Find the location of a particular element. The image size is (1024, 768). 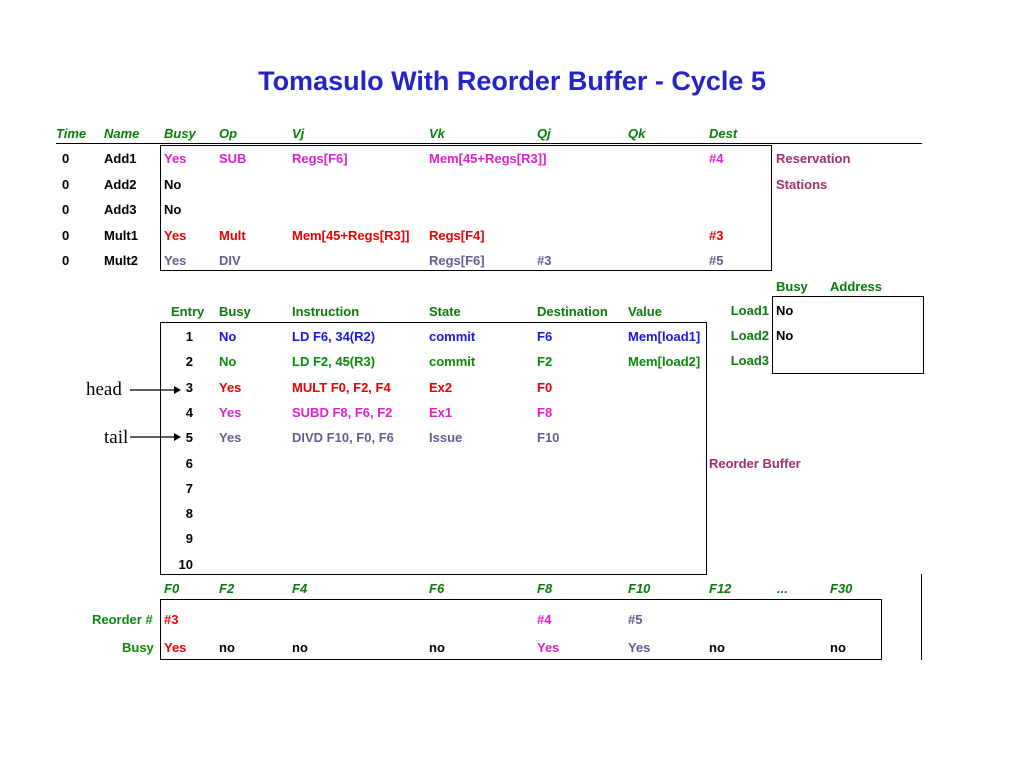

rs-vj-cell: Mem[45+Regs[R3]] is located at coordinates (351, 235).